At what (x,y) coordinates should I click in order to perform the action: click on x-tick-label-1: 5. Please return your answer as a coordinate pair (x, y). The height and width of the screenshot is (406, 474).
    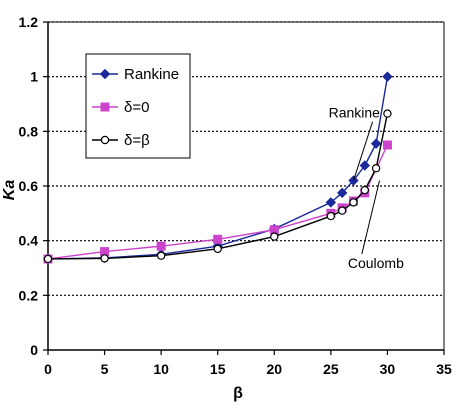
    Looking at the image, I should click on (105, 369).